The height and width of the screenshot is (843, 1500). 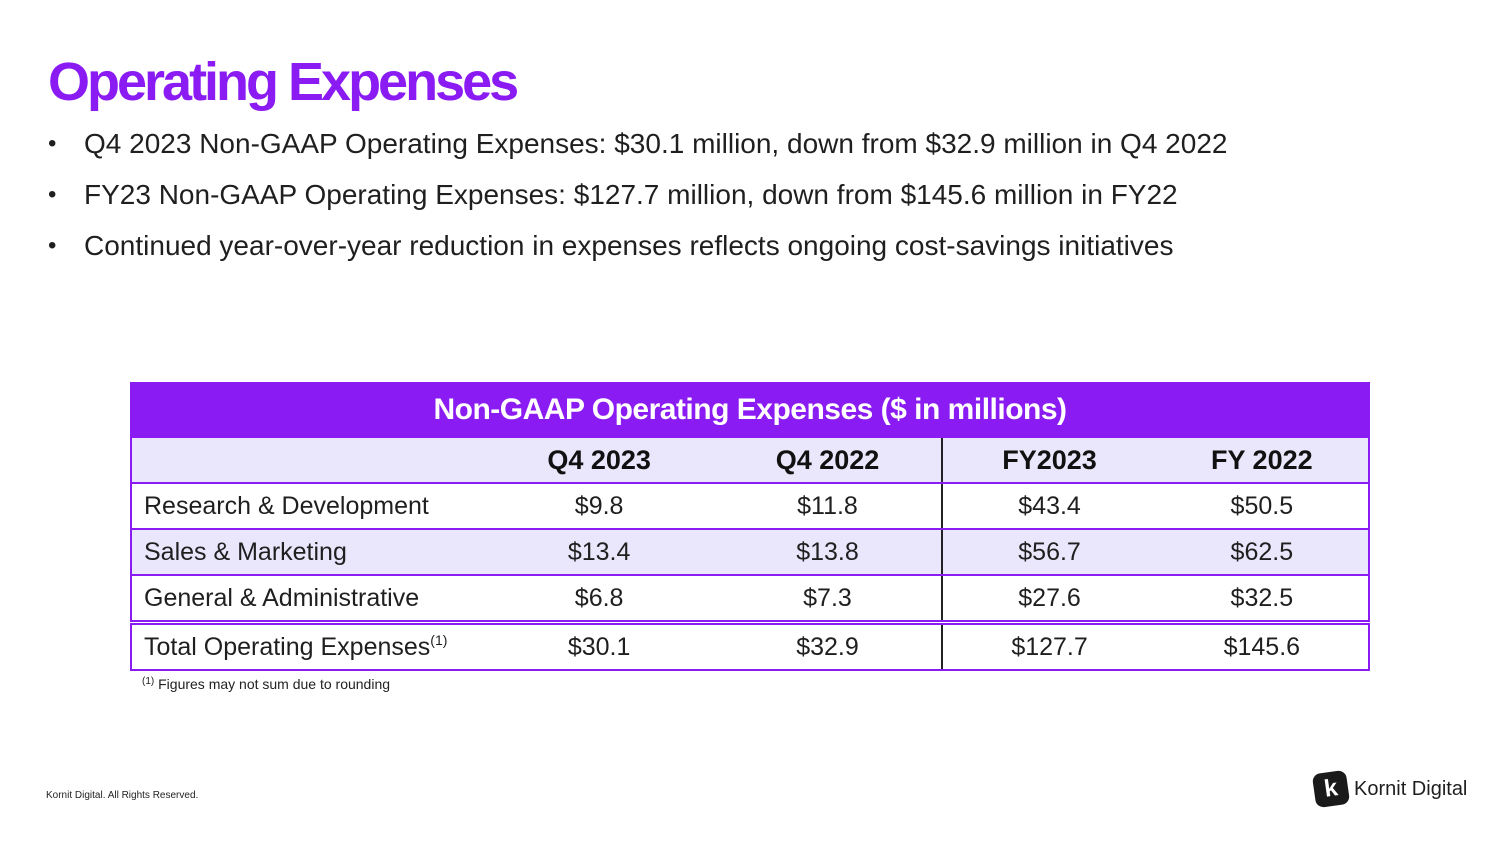 What do you see at coordinates (599, 599) in the screenshot?
I see `table-cell: $6.8` at bounding box center [599, 599].